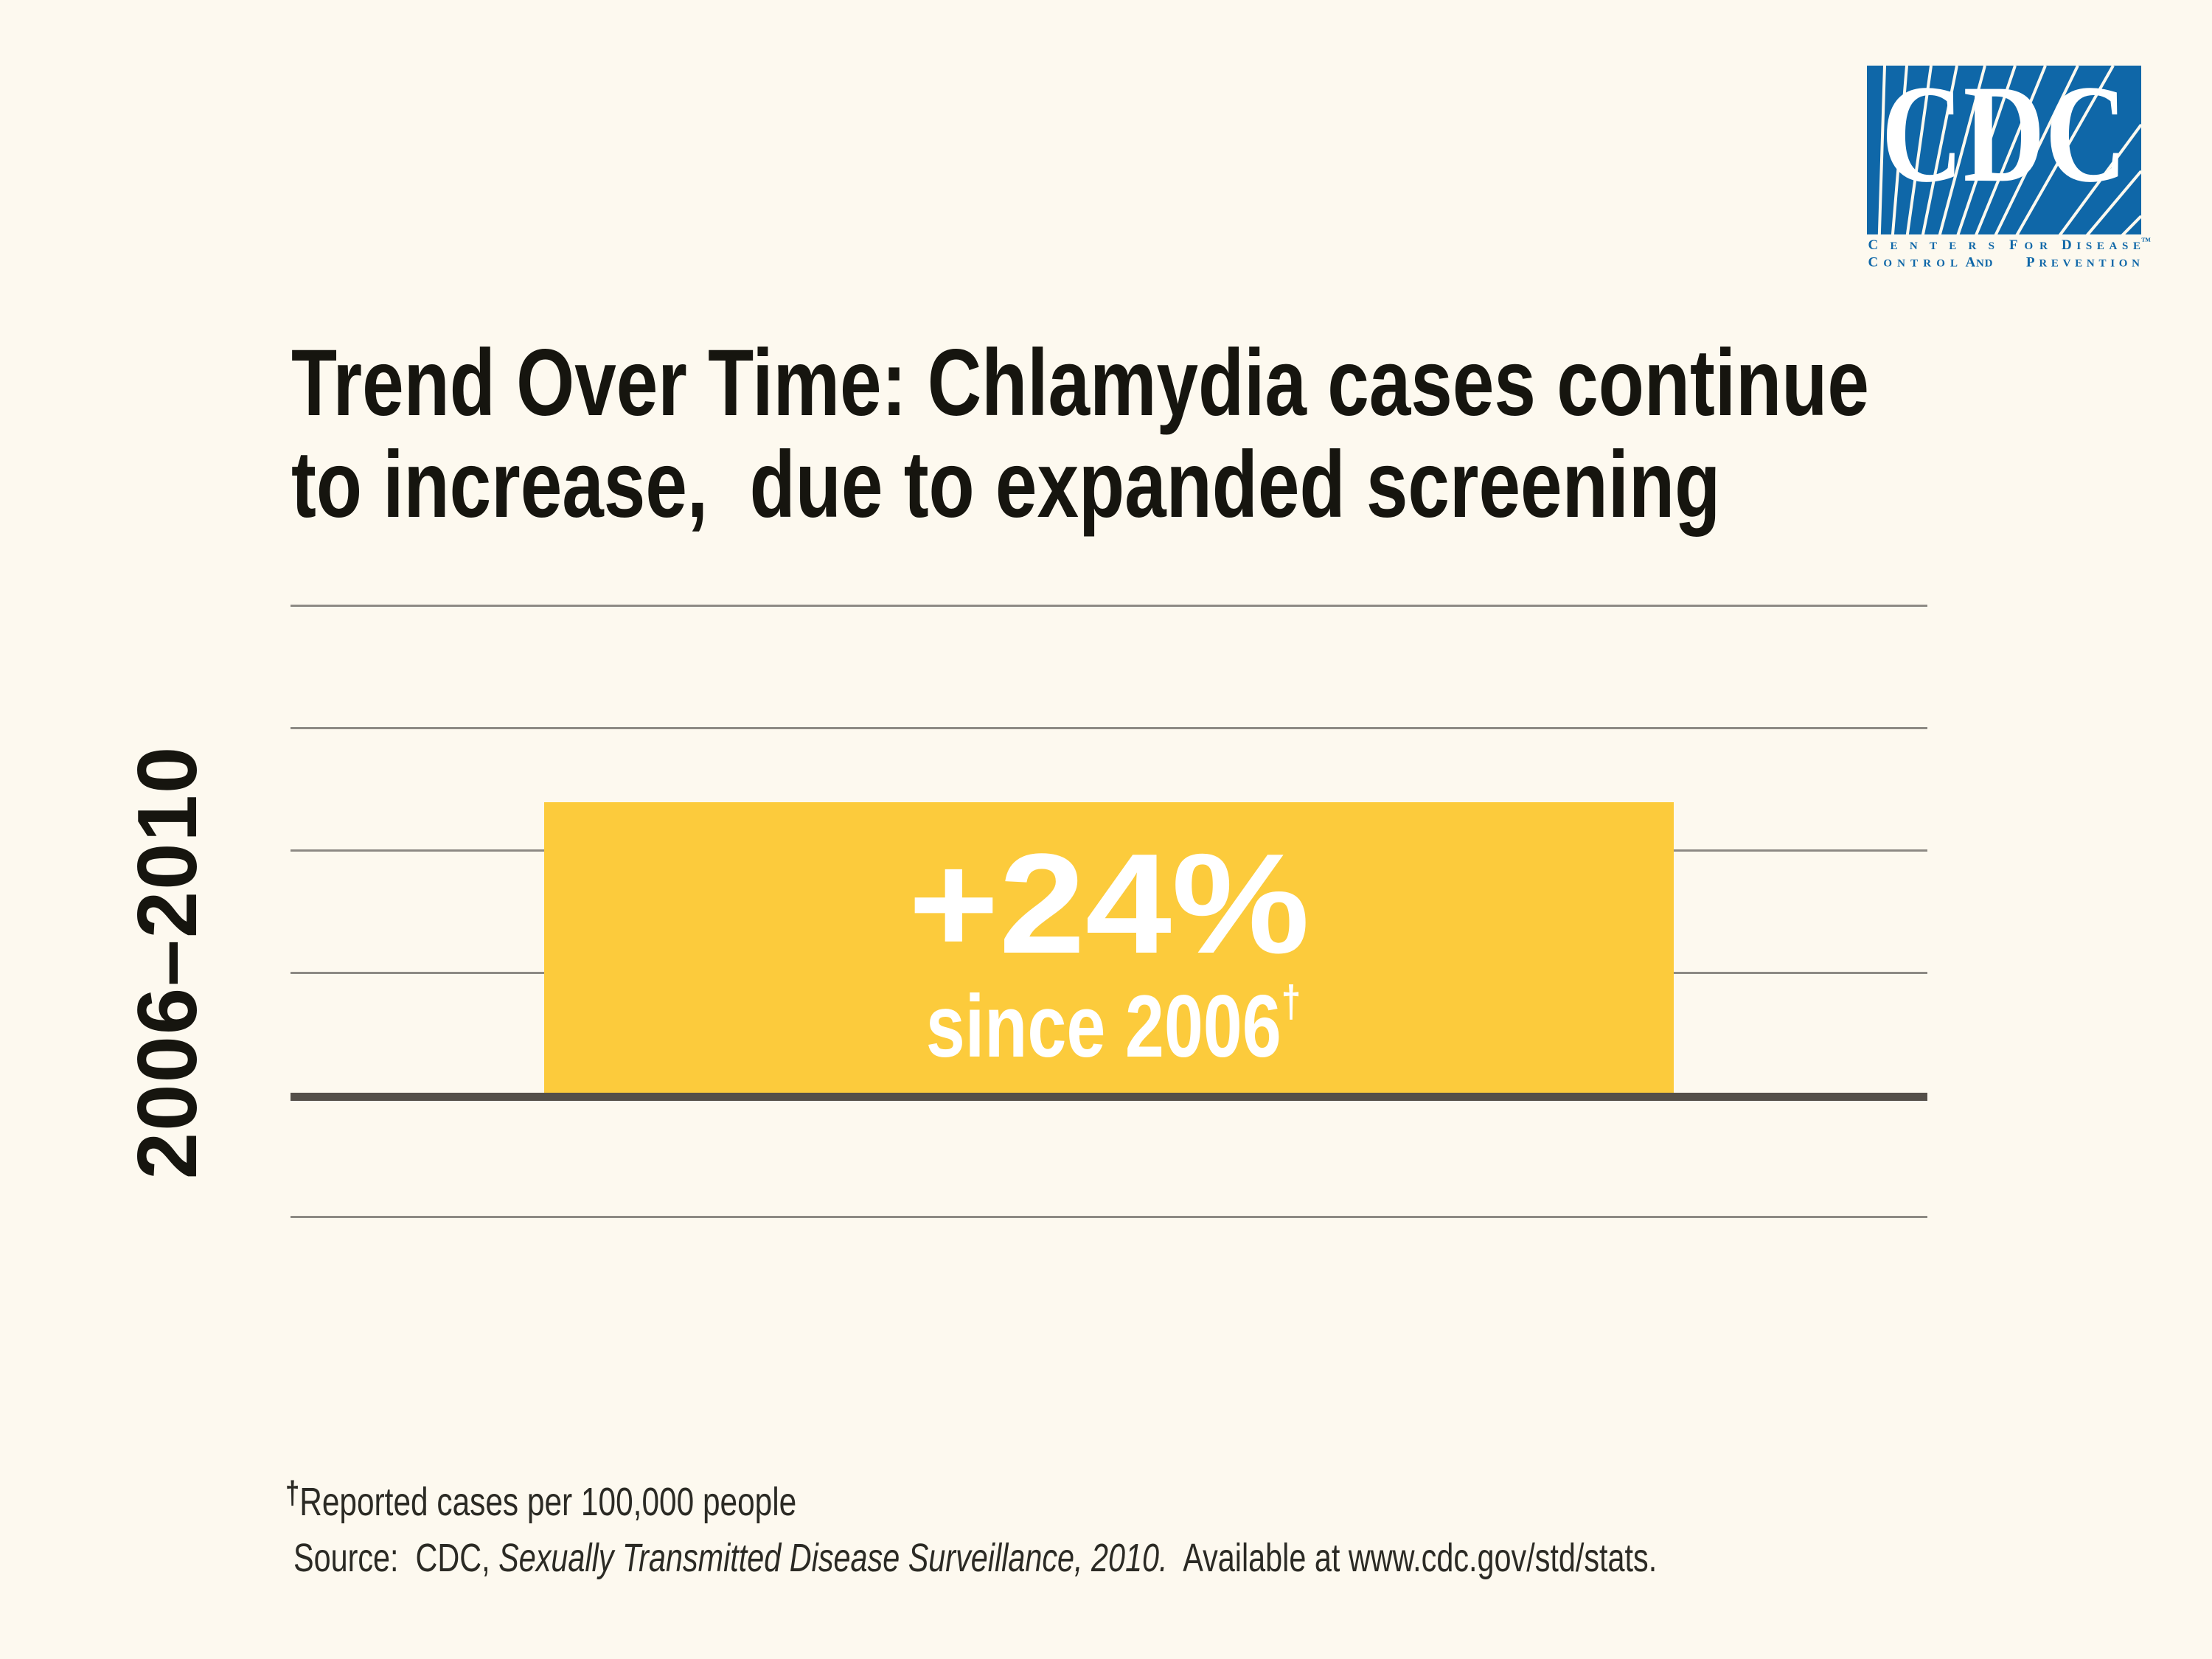  What do you see at coordinates (2004, 134) in the screenshot?
I see `svg-text: CDC` at bounding box center [2004, 134].